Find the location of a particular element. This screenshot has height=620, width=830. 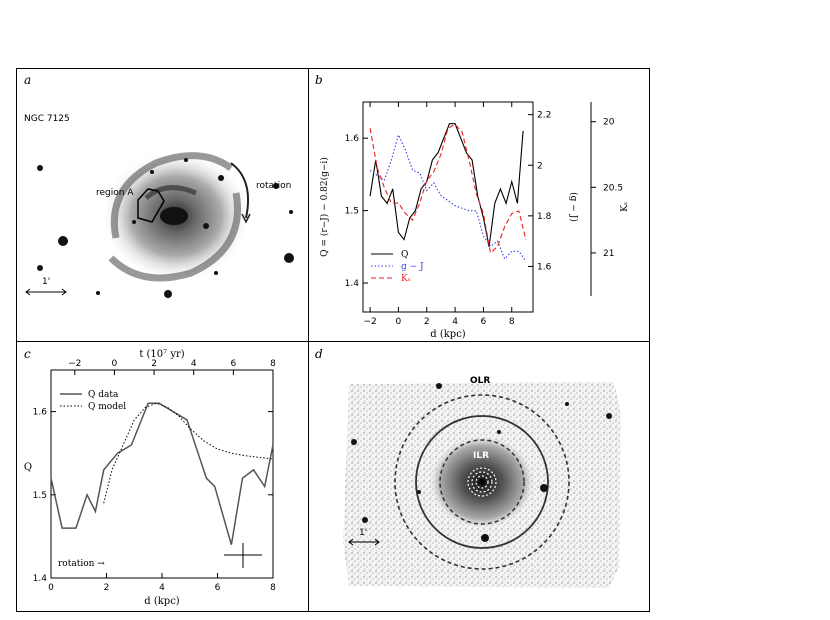

xtick-label-c: 2 is located at coordinates (107, 588).